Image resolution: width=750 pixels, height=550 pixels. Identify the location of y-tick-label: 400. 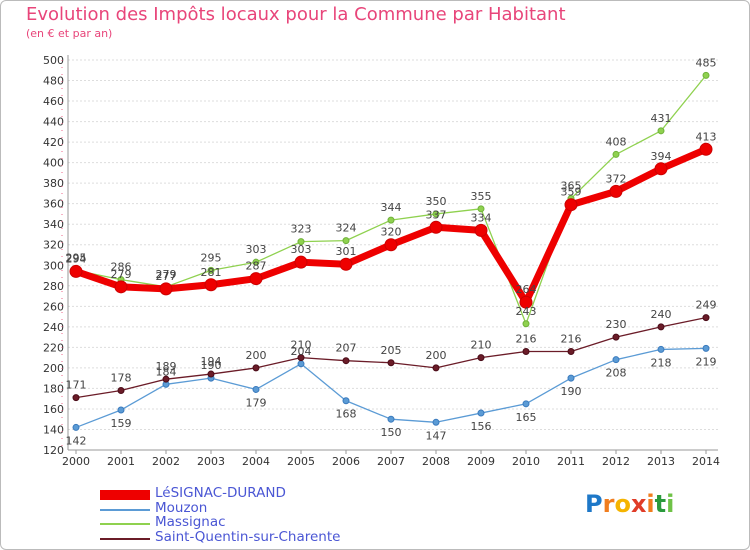
(53, 163).